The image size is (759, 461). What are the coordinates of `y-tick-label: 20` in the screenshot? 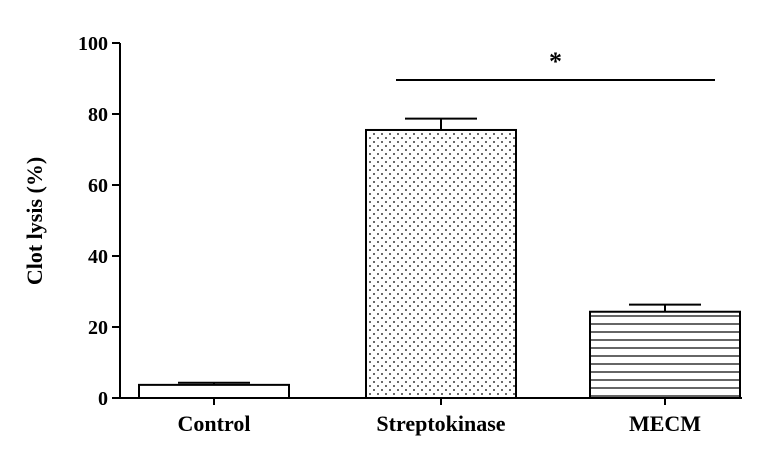 It's located at (98, 328).